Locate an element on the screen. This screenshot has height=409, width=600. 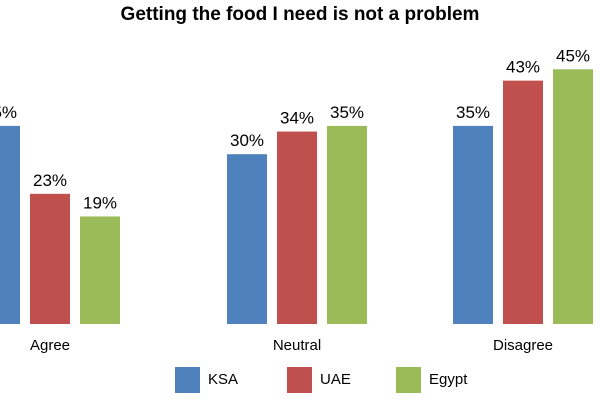
chart-legend: KSA UAE Egypt is located at coordinates (300, 380).